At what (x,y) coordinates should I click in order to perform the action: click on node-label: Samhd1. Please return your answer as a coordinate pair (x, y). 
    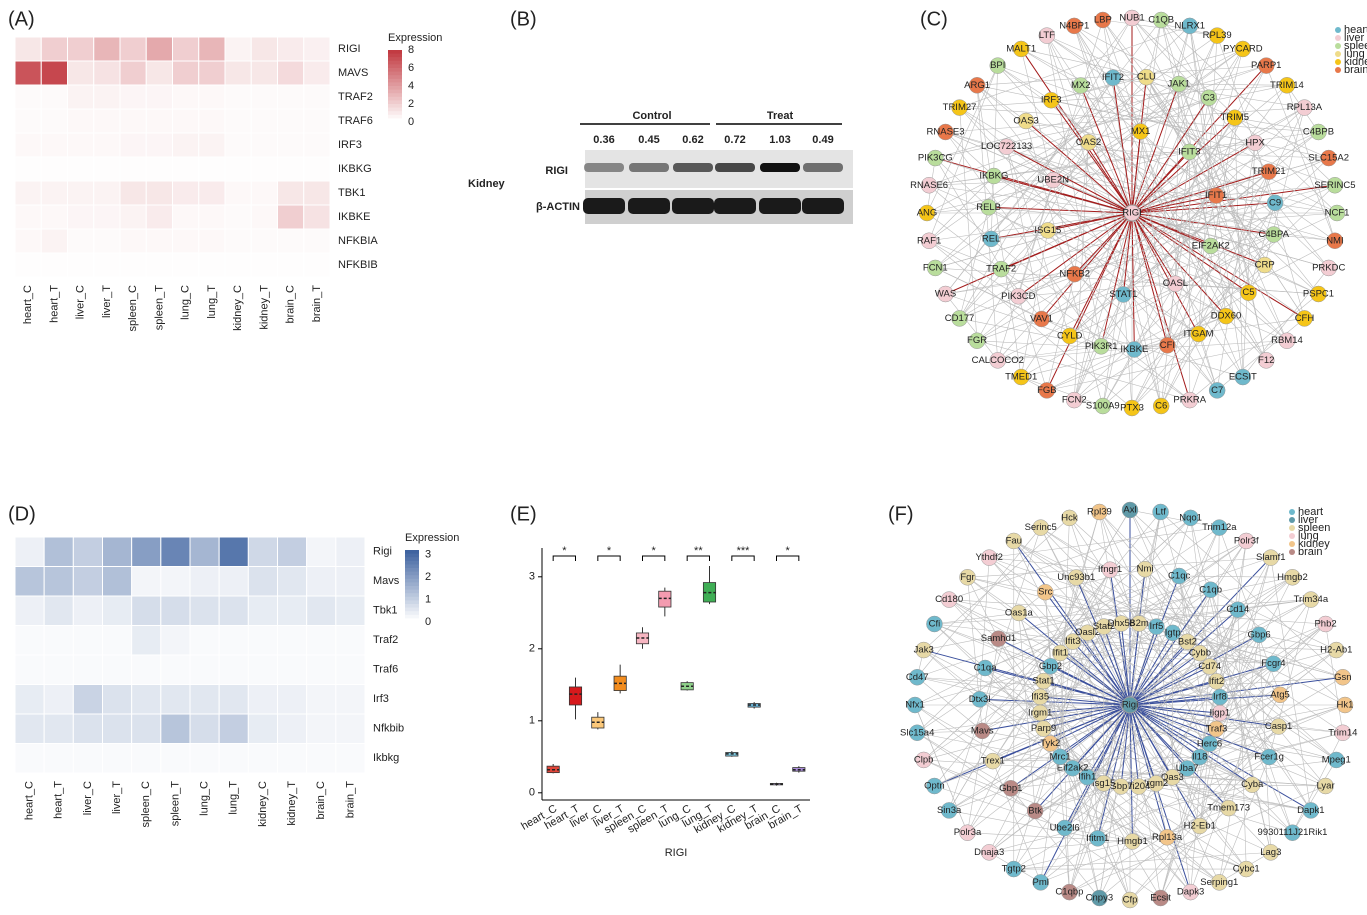
    Looking at the image, I should click on (998, 638).